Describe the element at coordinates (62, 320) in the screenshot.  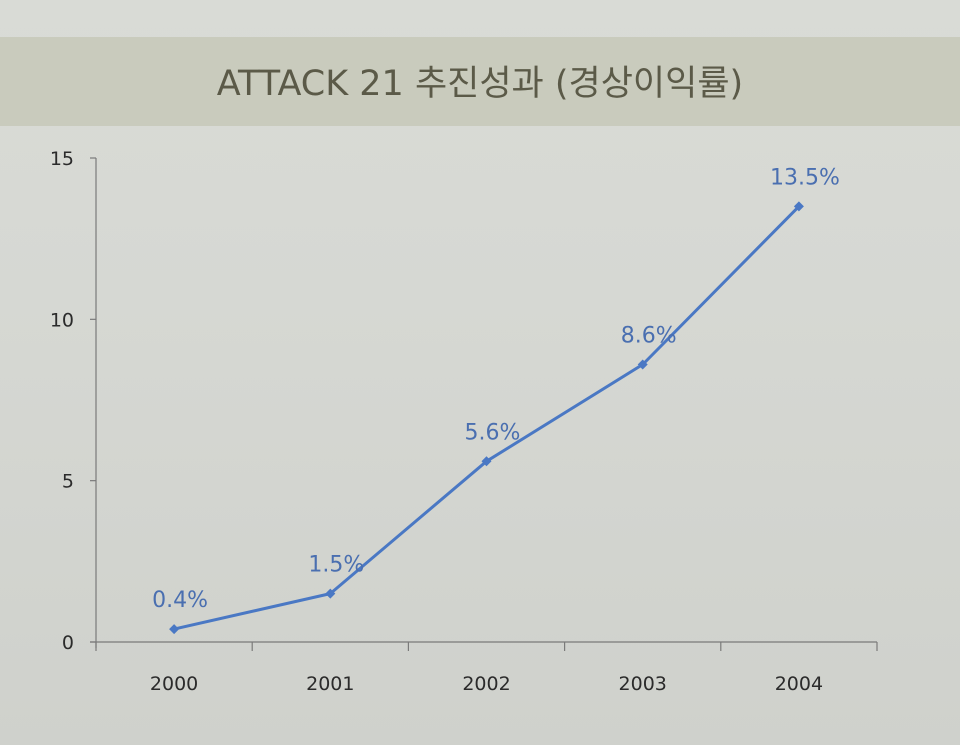
I see `y-tick-label: 10` at that location.